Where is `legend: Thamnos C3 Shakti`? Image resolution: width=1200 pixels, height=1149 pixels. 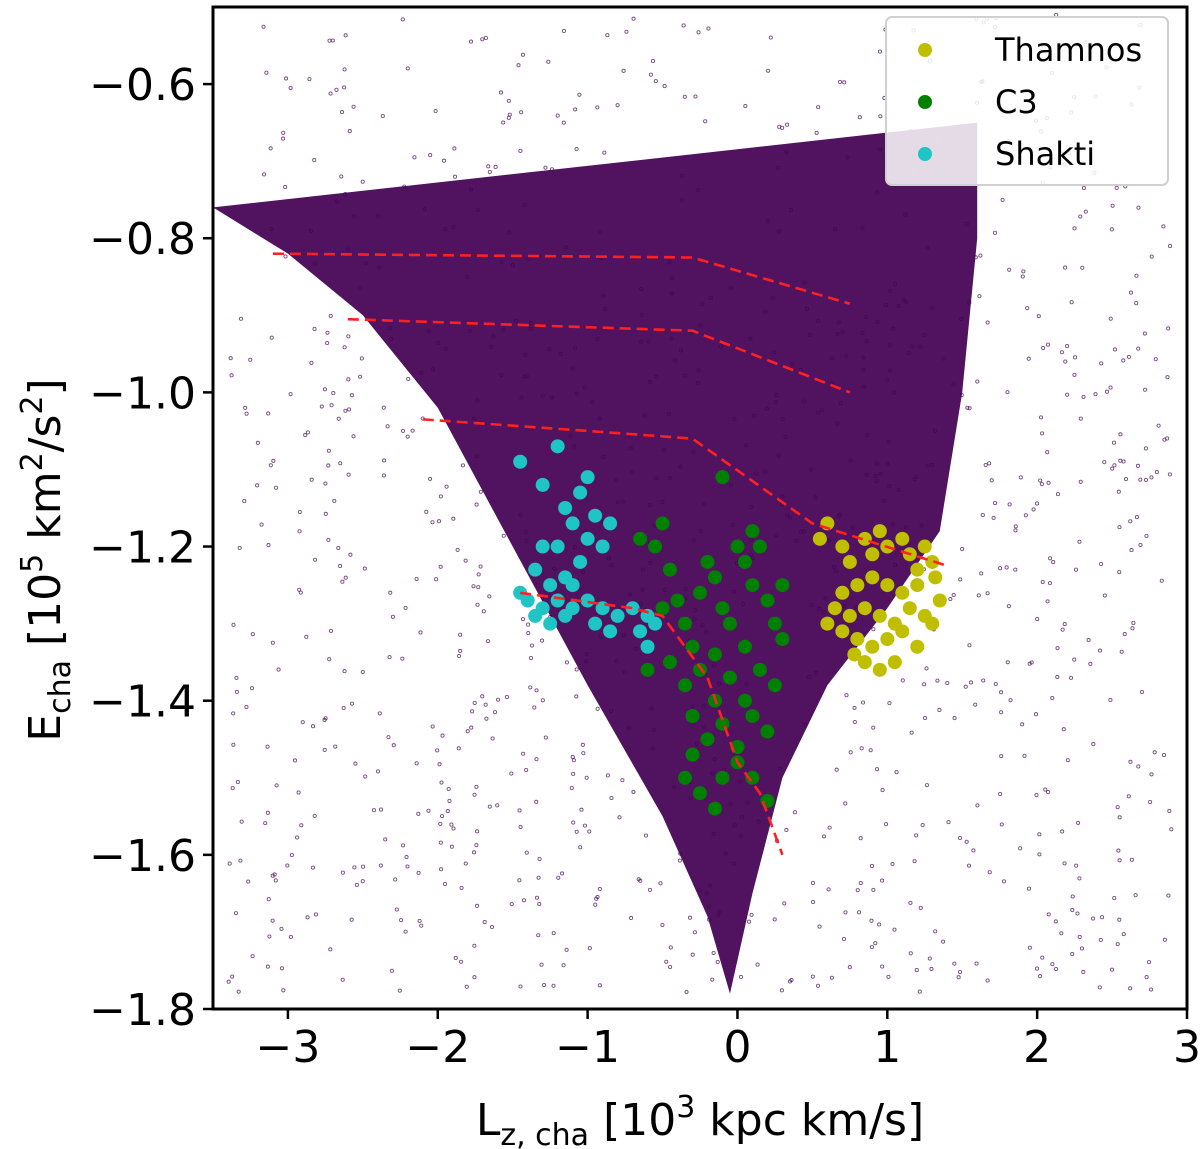
legend: Thamnos C3 Shakti is located at coordinates (1027, 101).